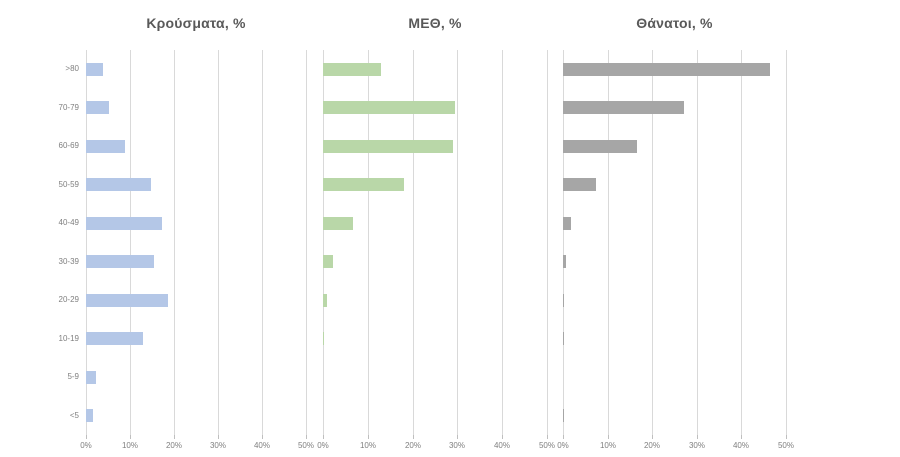 The width and height of the screenshot is (900, 457). What do you see at coordinates (68, 299) in the screenshot?
I see `category-label: 20-29` at bounding box center [68, 299].